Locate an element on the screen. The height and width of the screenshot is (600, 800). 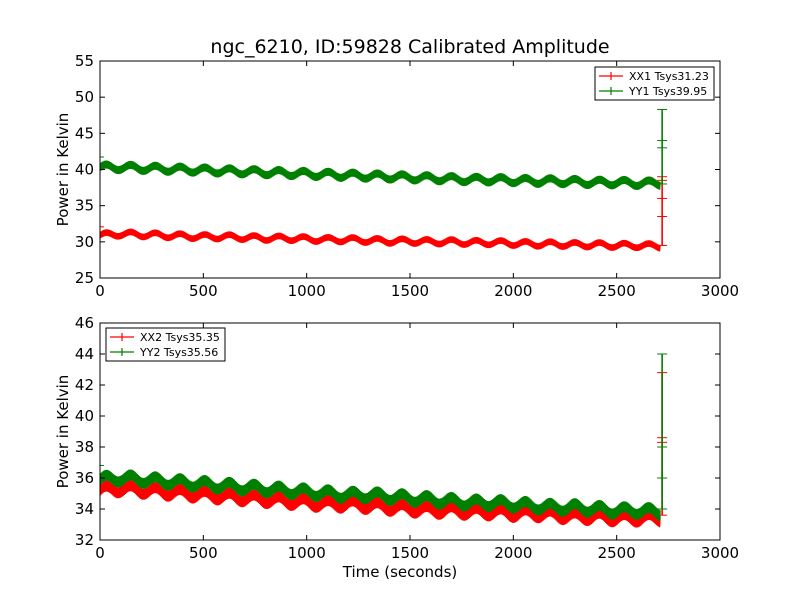
y-tick-label: 46 is located at coordinates (84, 323).